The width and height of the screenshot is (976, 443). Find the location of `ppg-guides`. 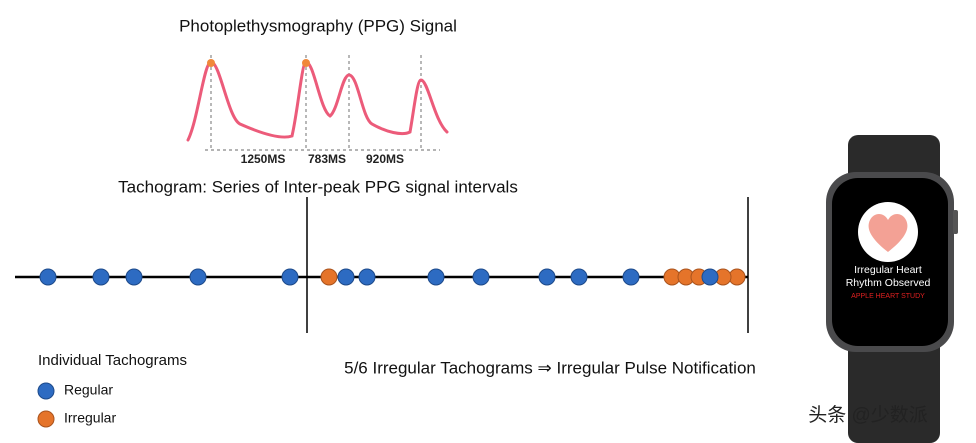

ppg-guides is located at coordinates (322, 103).